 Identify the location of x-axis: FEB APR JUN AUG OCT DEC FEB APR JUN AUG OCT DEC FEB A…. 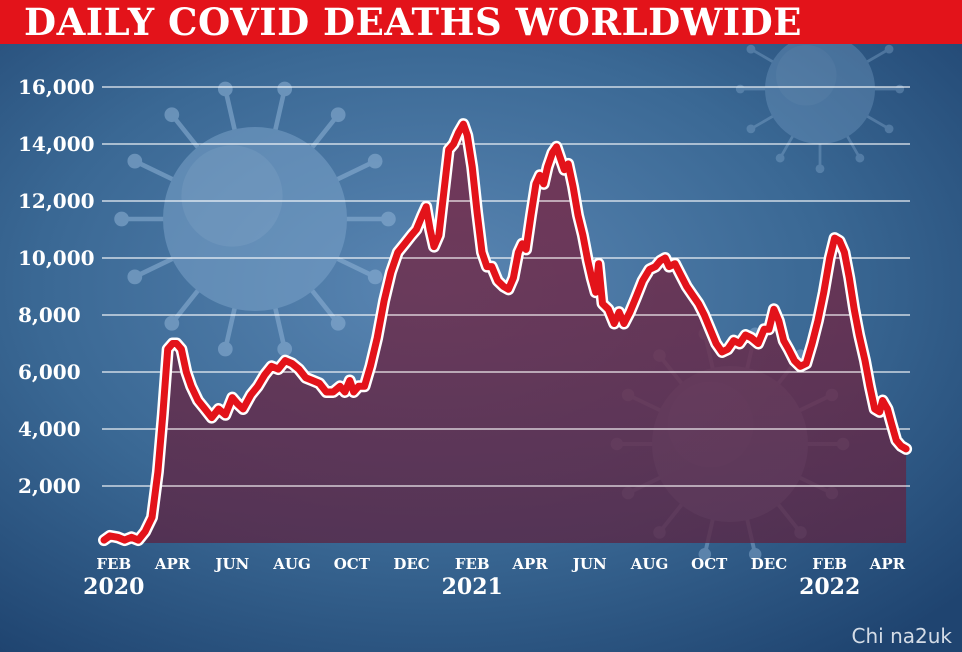
(494, 577).